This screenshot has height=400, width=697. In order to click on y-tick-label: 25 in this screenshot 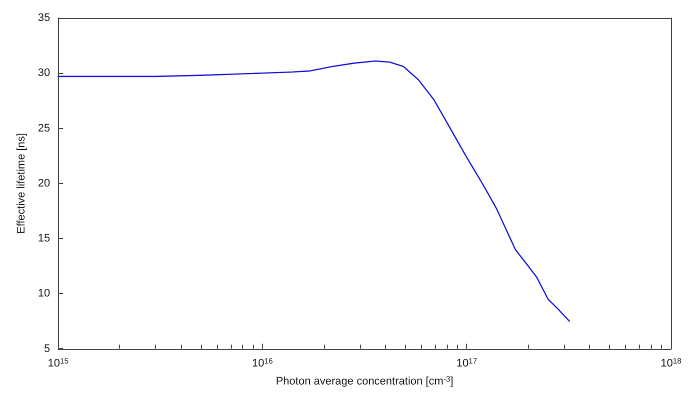, I will do `click(44, 128)`.